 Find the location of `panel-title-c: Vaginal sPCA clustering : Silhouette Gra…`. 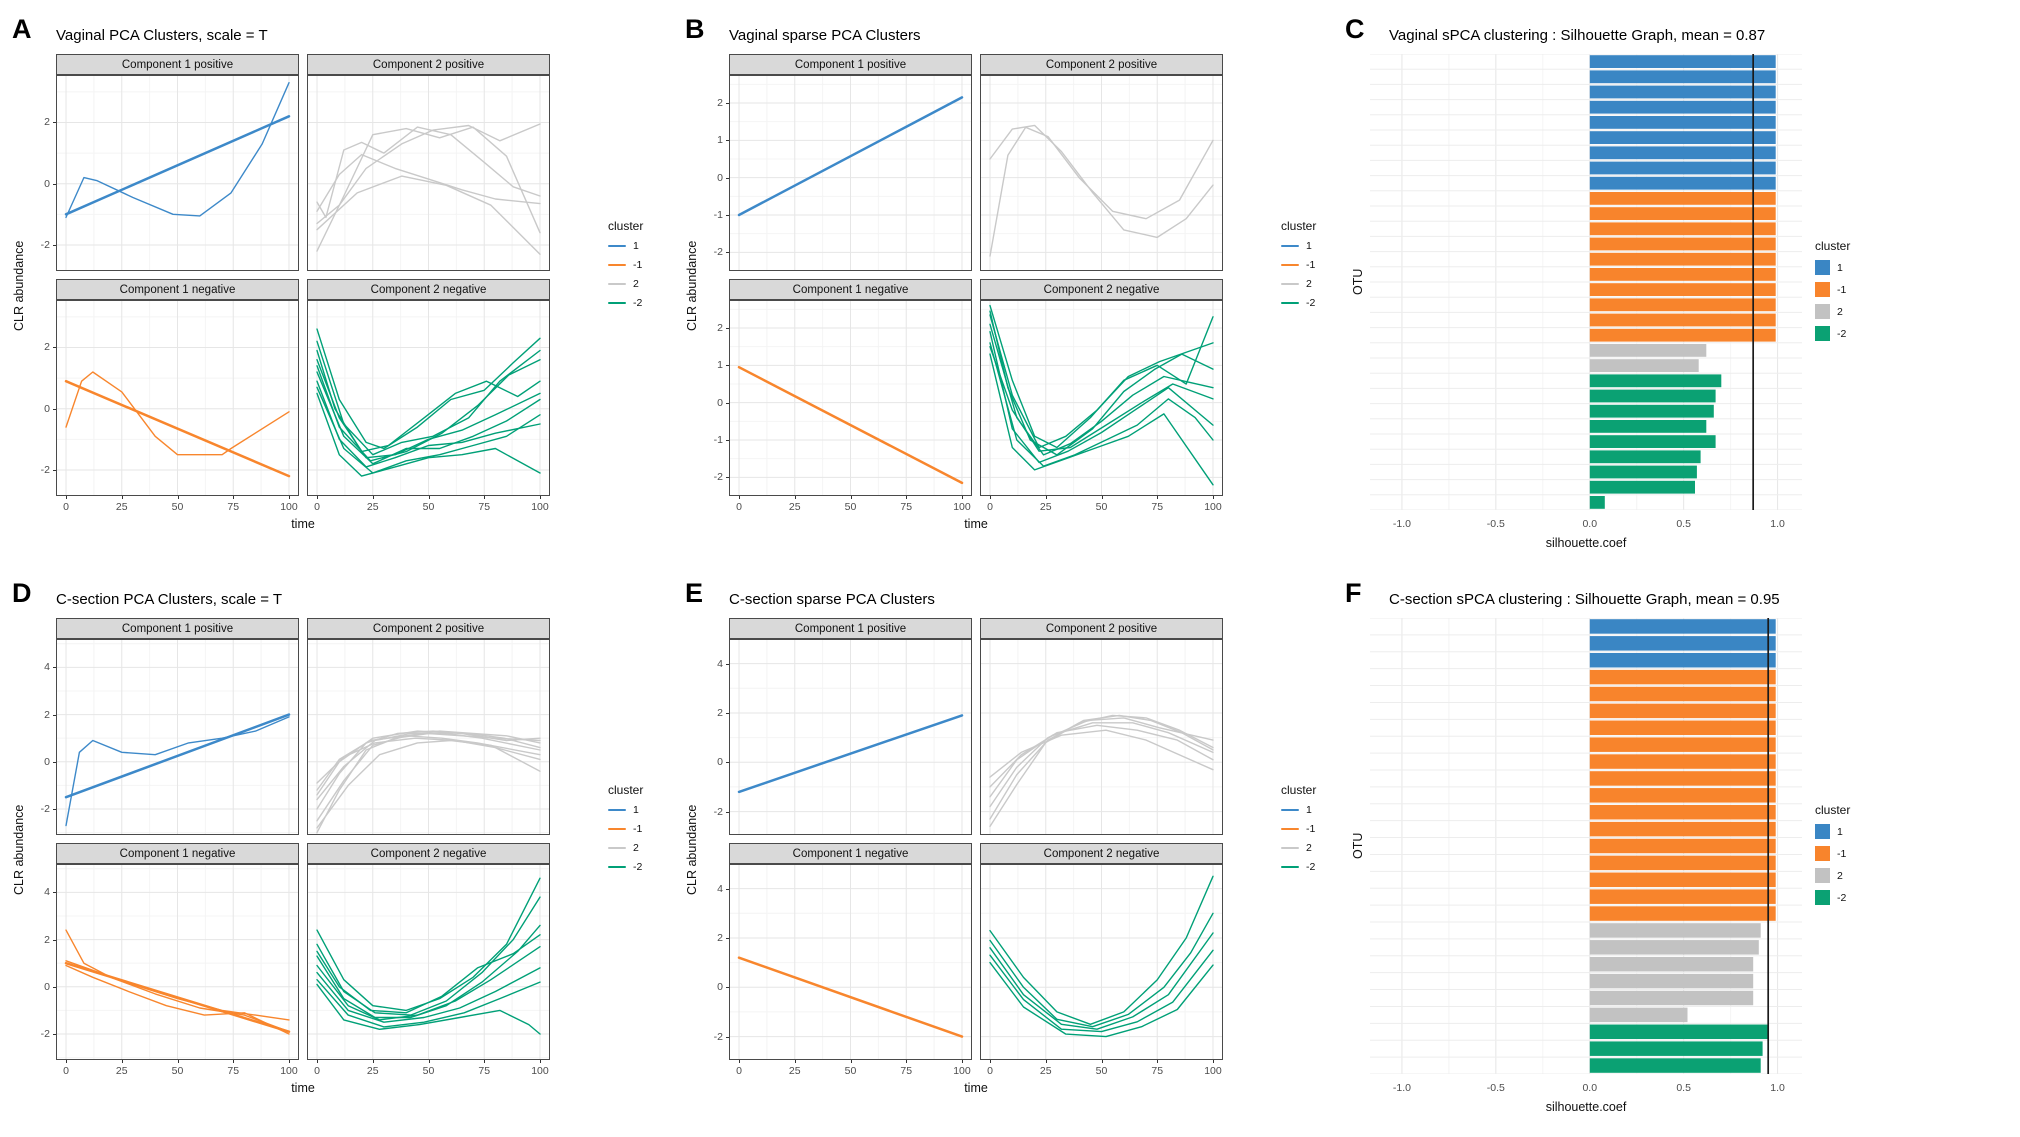

panel-title-c: Vaginal sPCA clustering : Silhouette Gra… is located at coordinates (1577, 35).